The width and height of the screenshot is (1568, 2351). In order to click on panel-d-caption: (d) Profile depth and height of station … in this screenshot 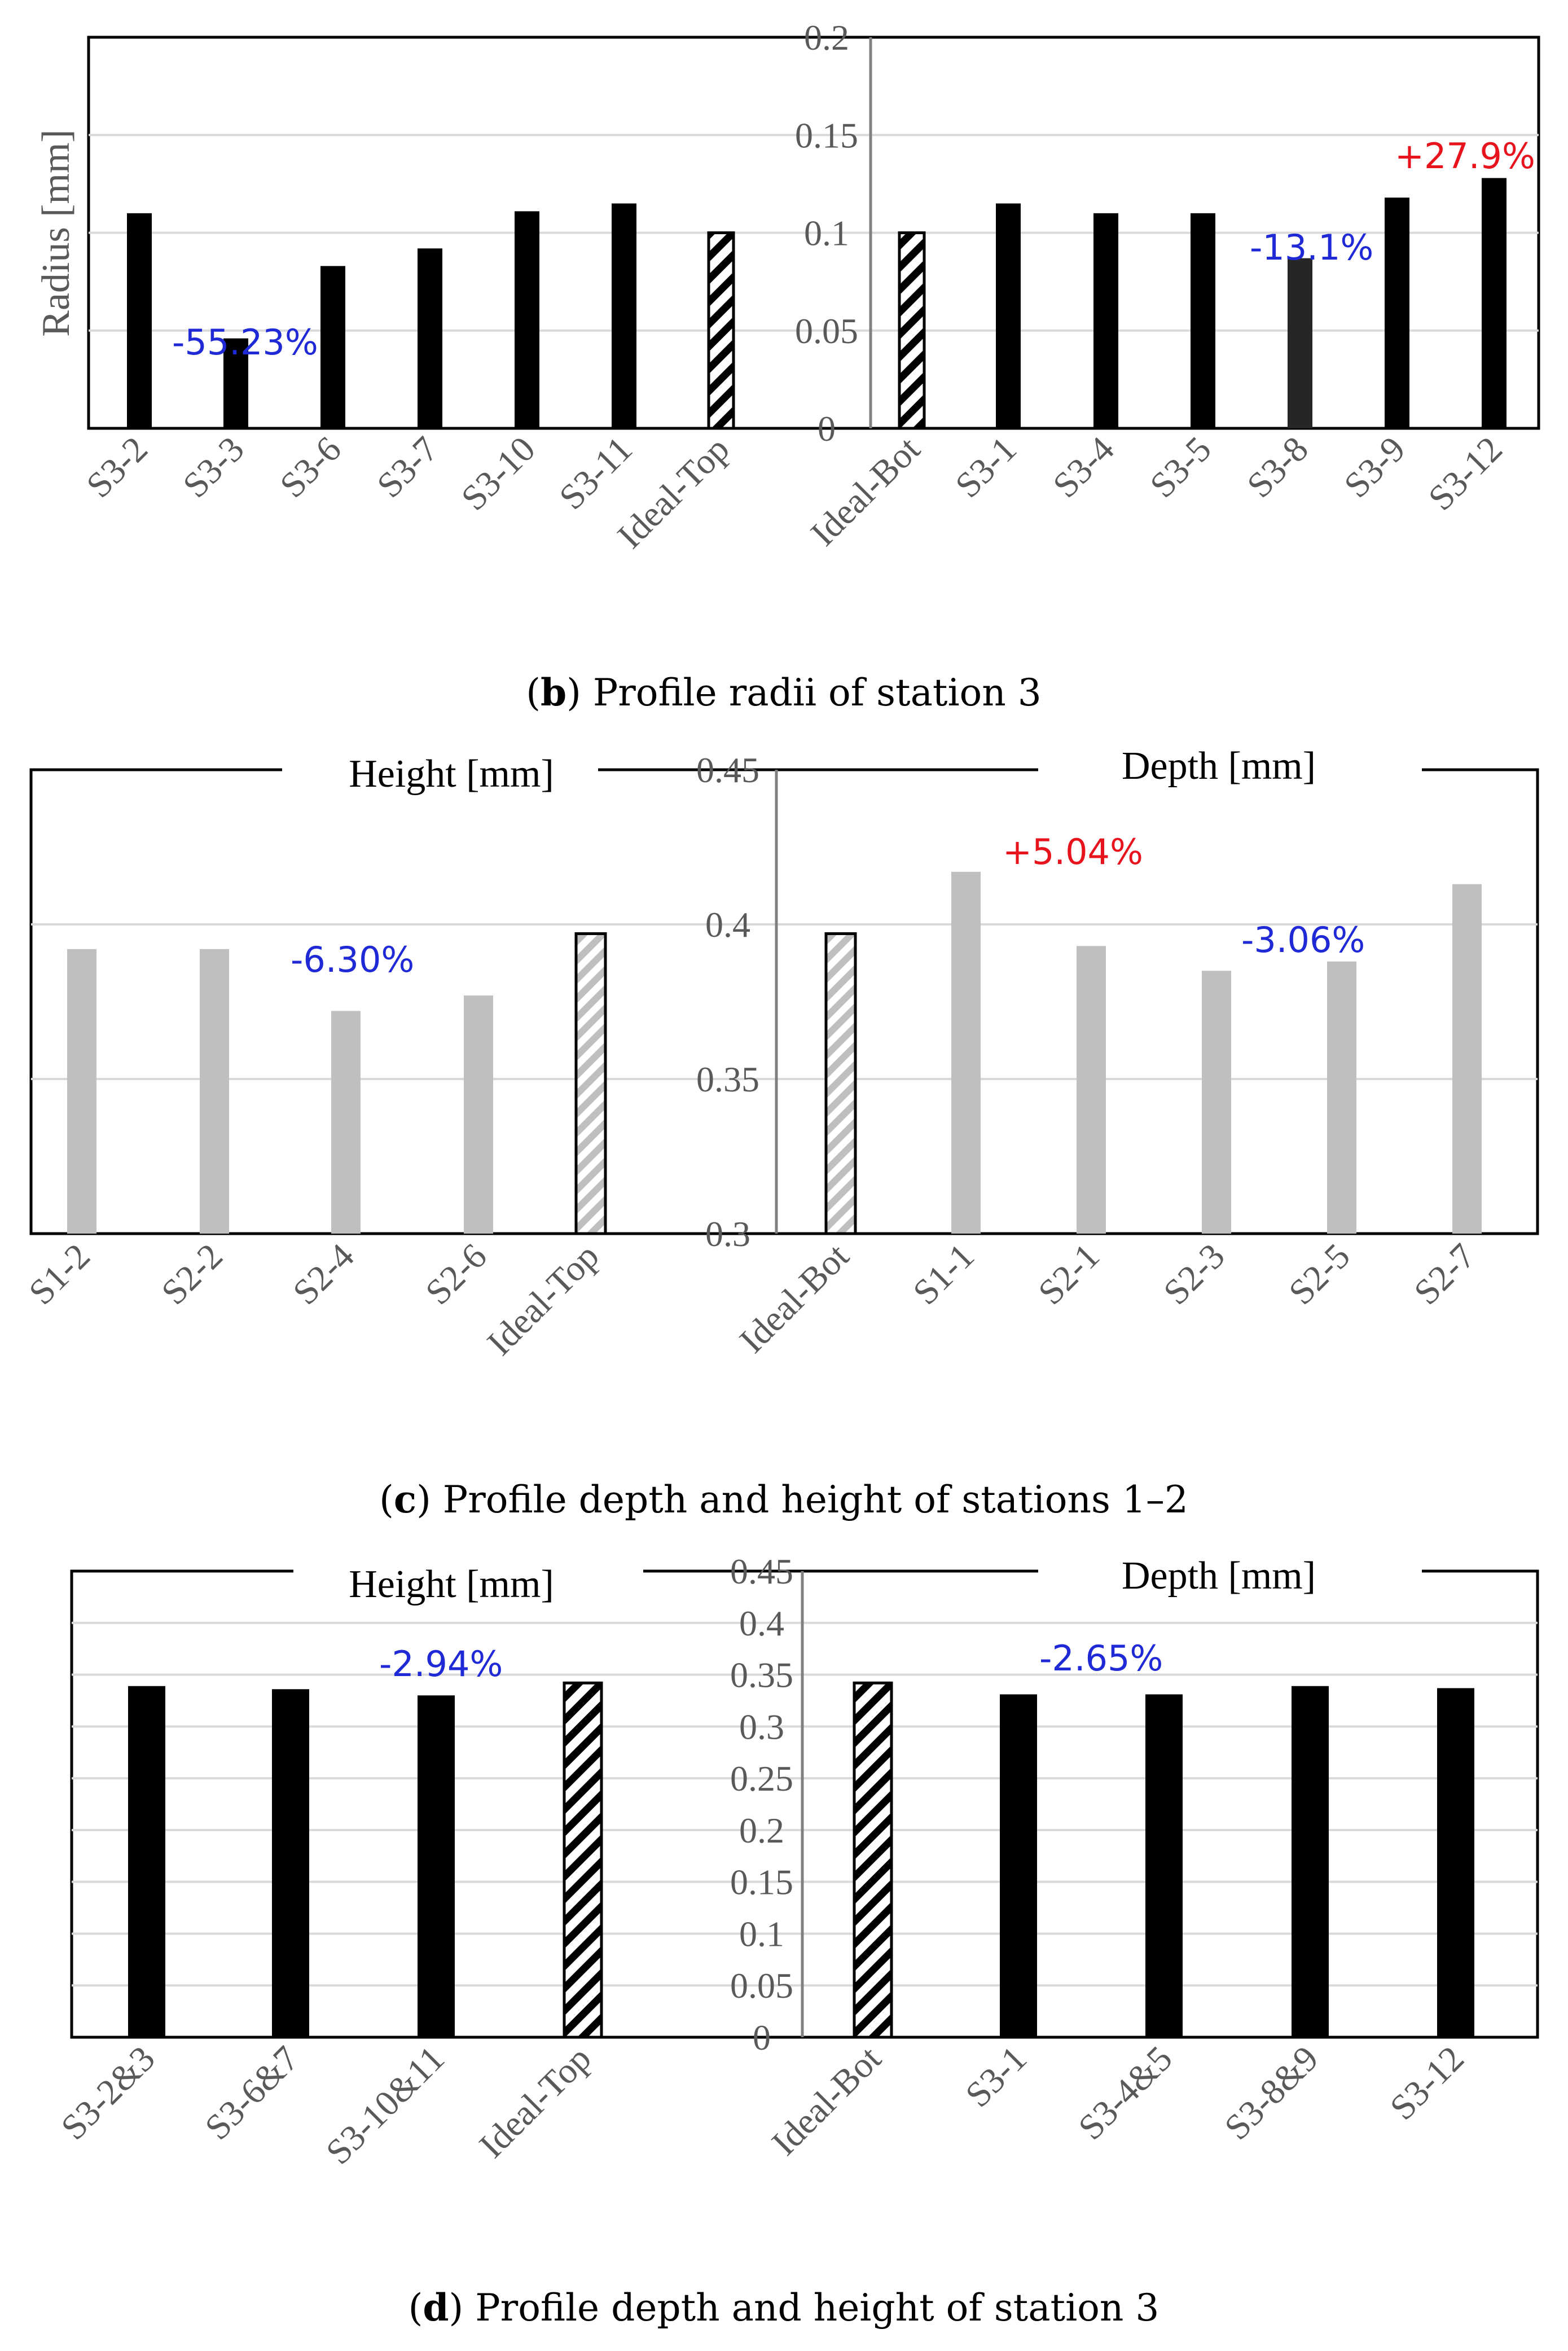, I will do `click(784, 2308)`.